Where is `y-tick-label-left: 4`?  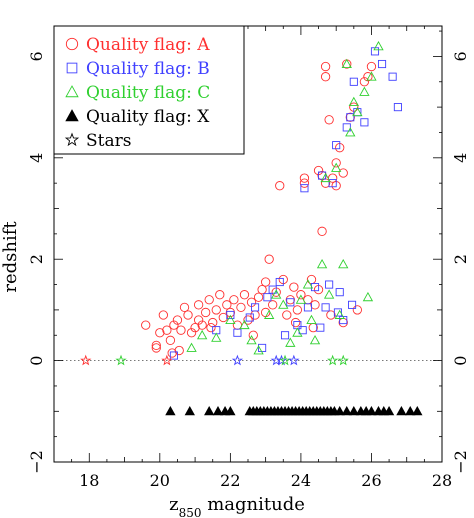 y-tick-label-left: 4 is located at coordinates (36, 158).